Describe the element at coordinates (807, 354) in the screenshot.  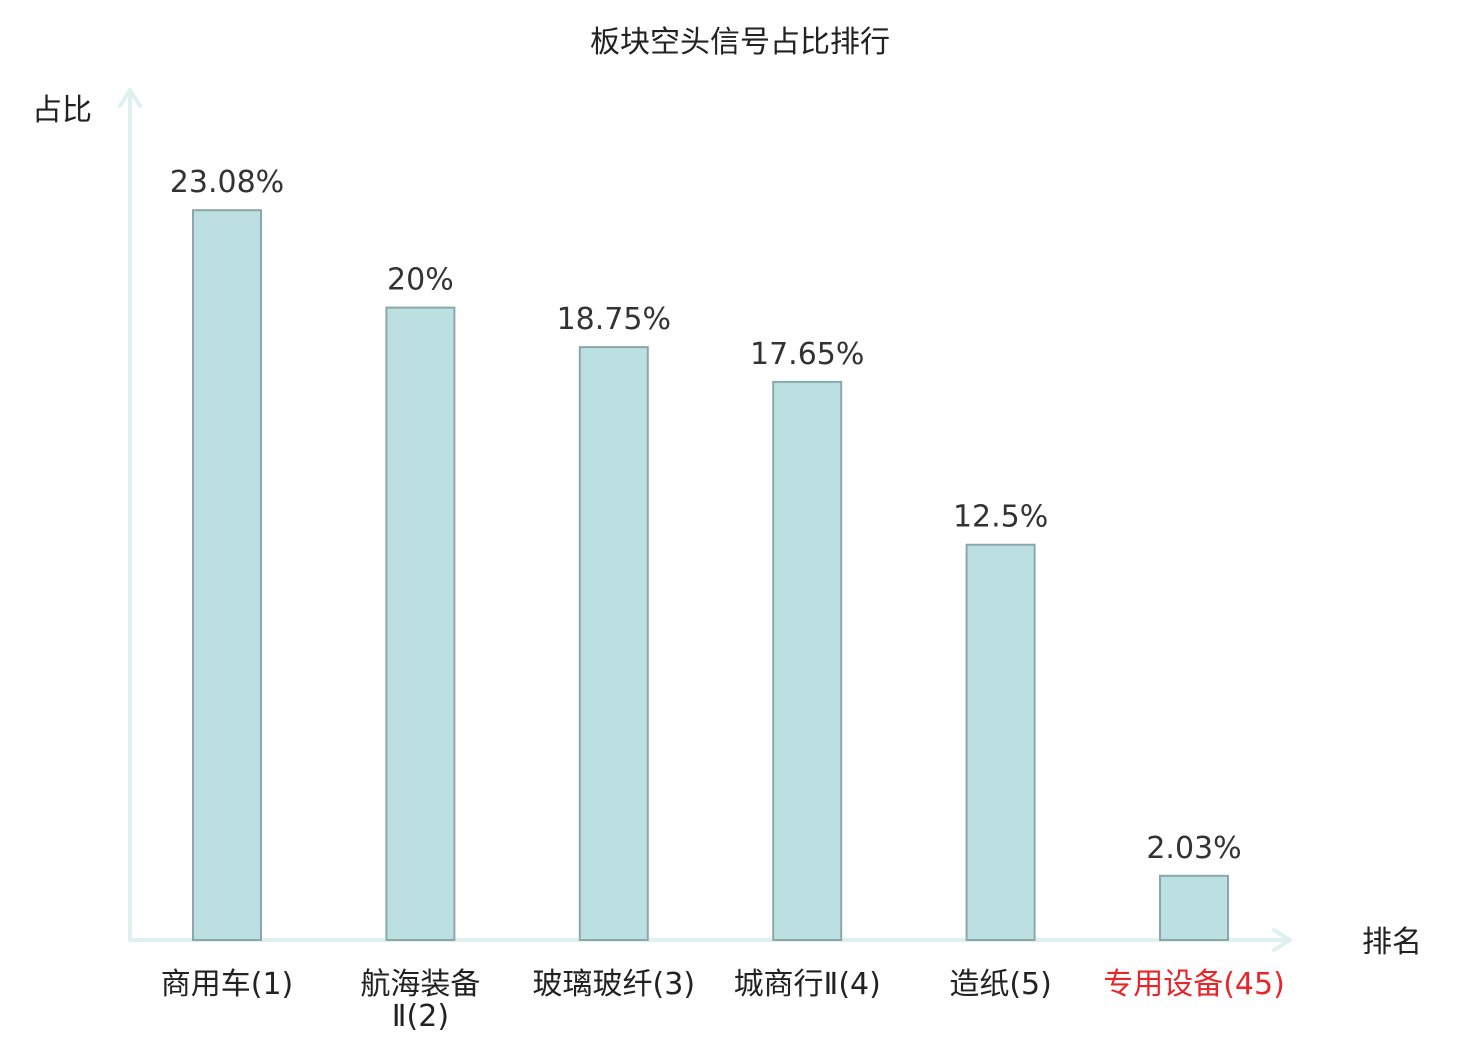
I see `value-label: 17.65%` at that location.